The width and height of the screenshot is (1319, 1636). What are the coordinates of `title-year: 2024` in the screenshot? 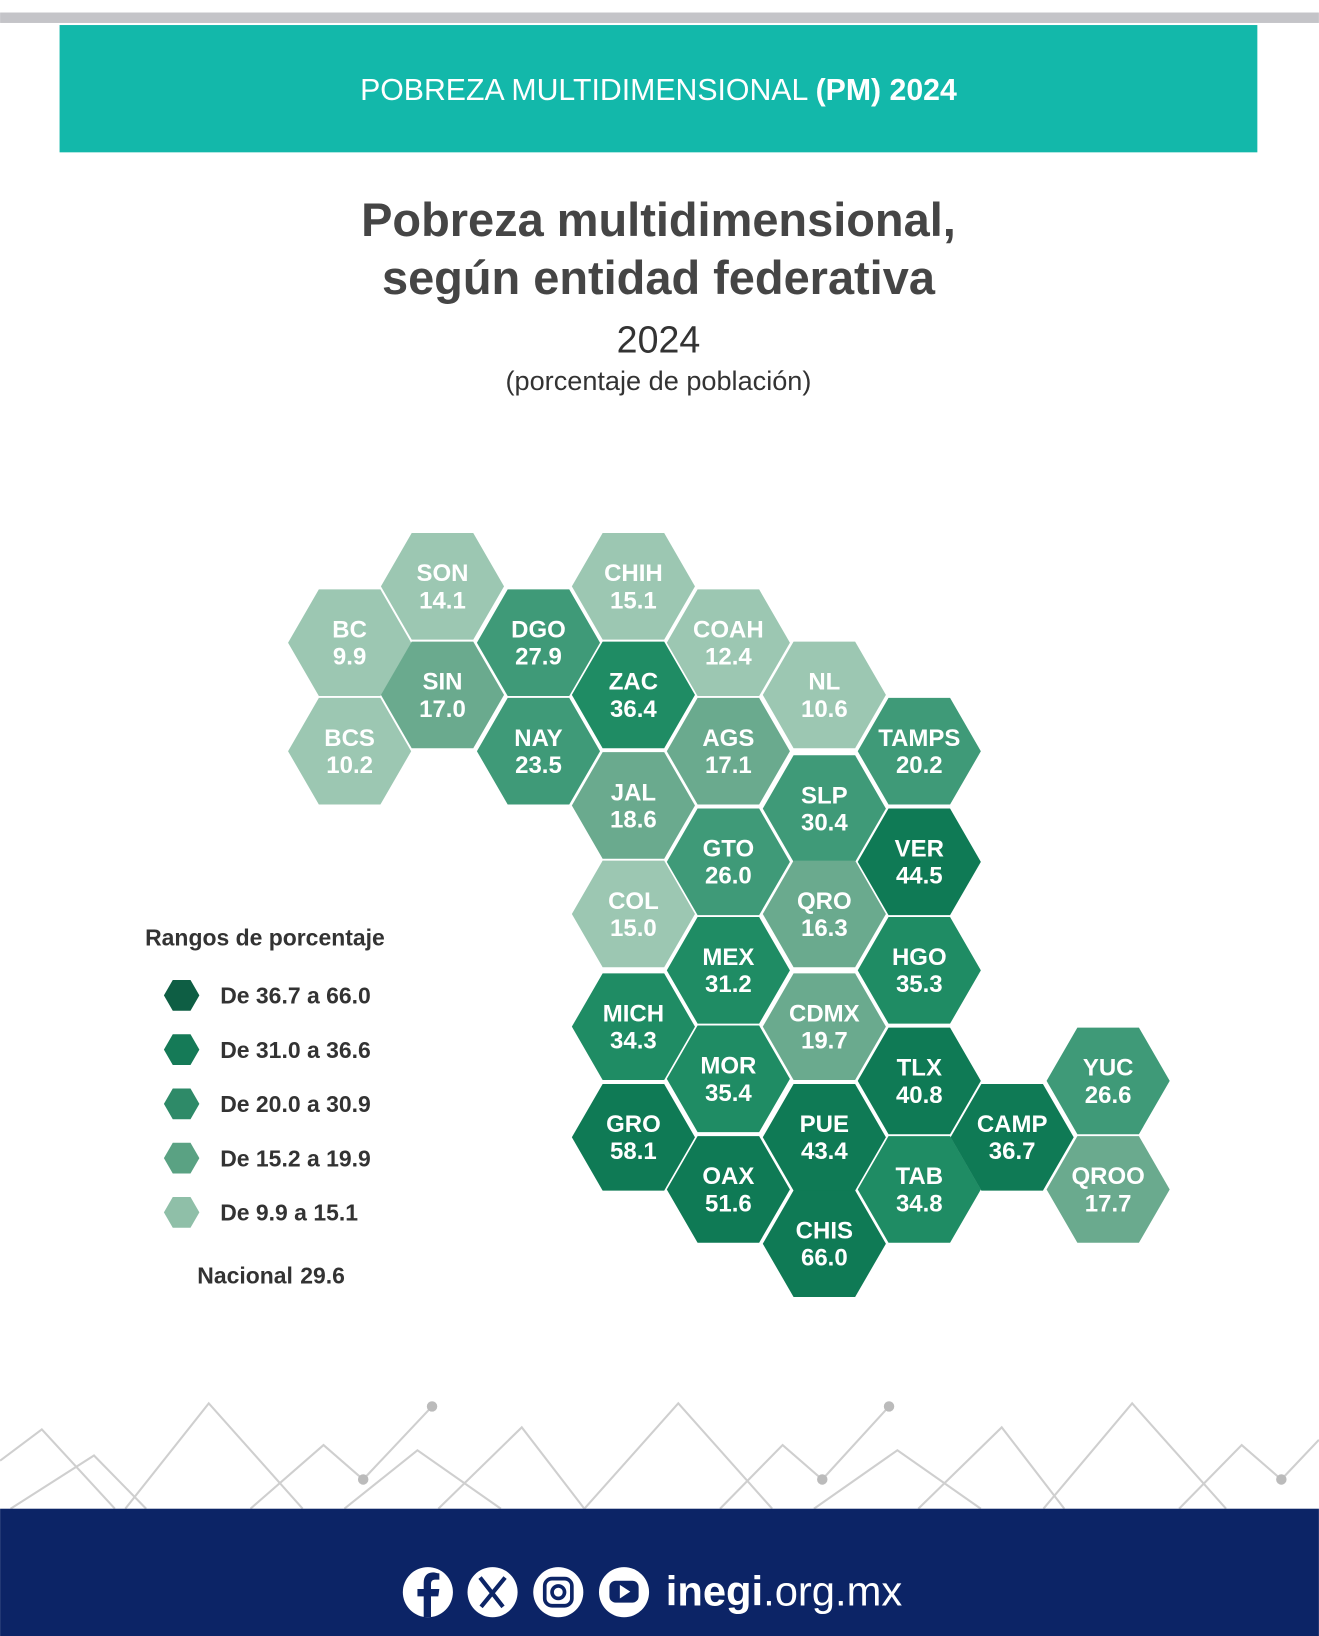 It's located at (659, 340).